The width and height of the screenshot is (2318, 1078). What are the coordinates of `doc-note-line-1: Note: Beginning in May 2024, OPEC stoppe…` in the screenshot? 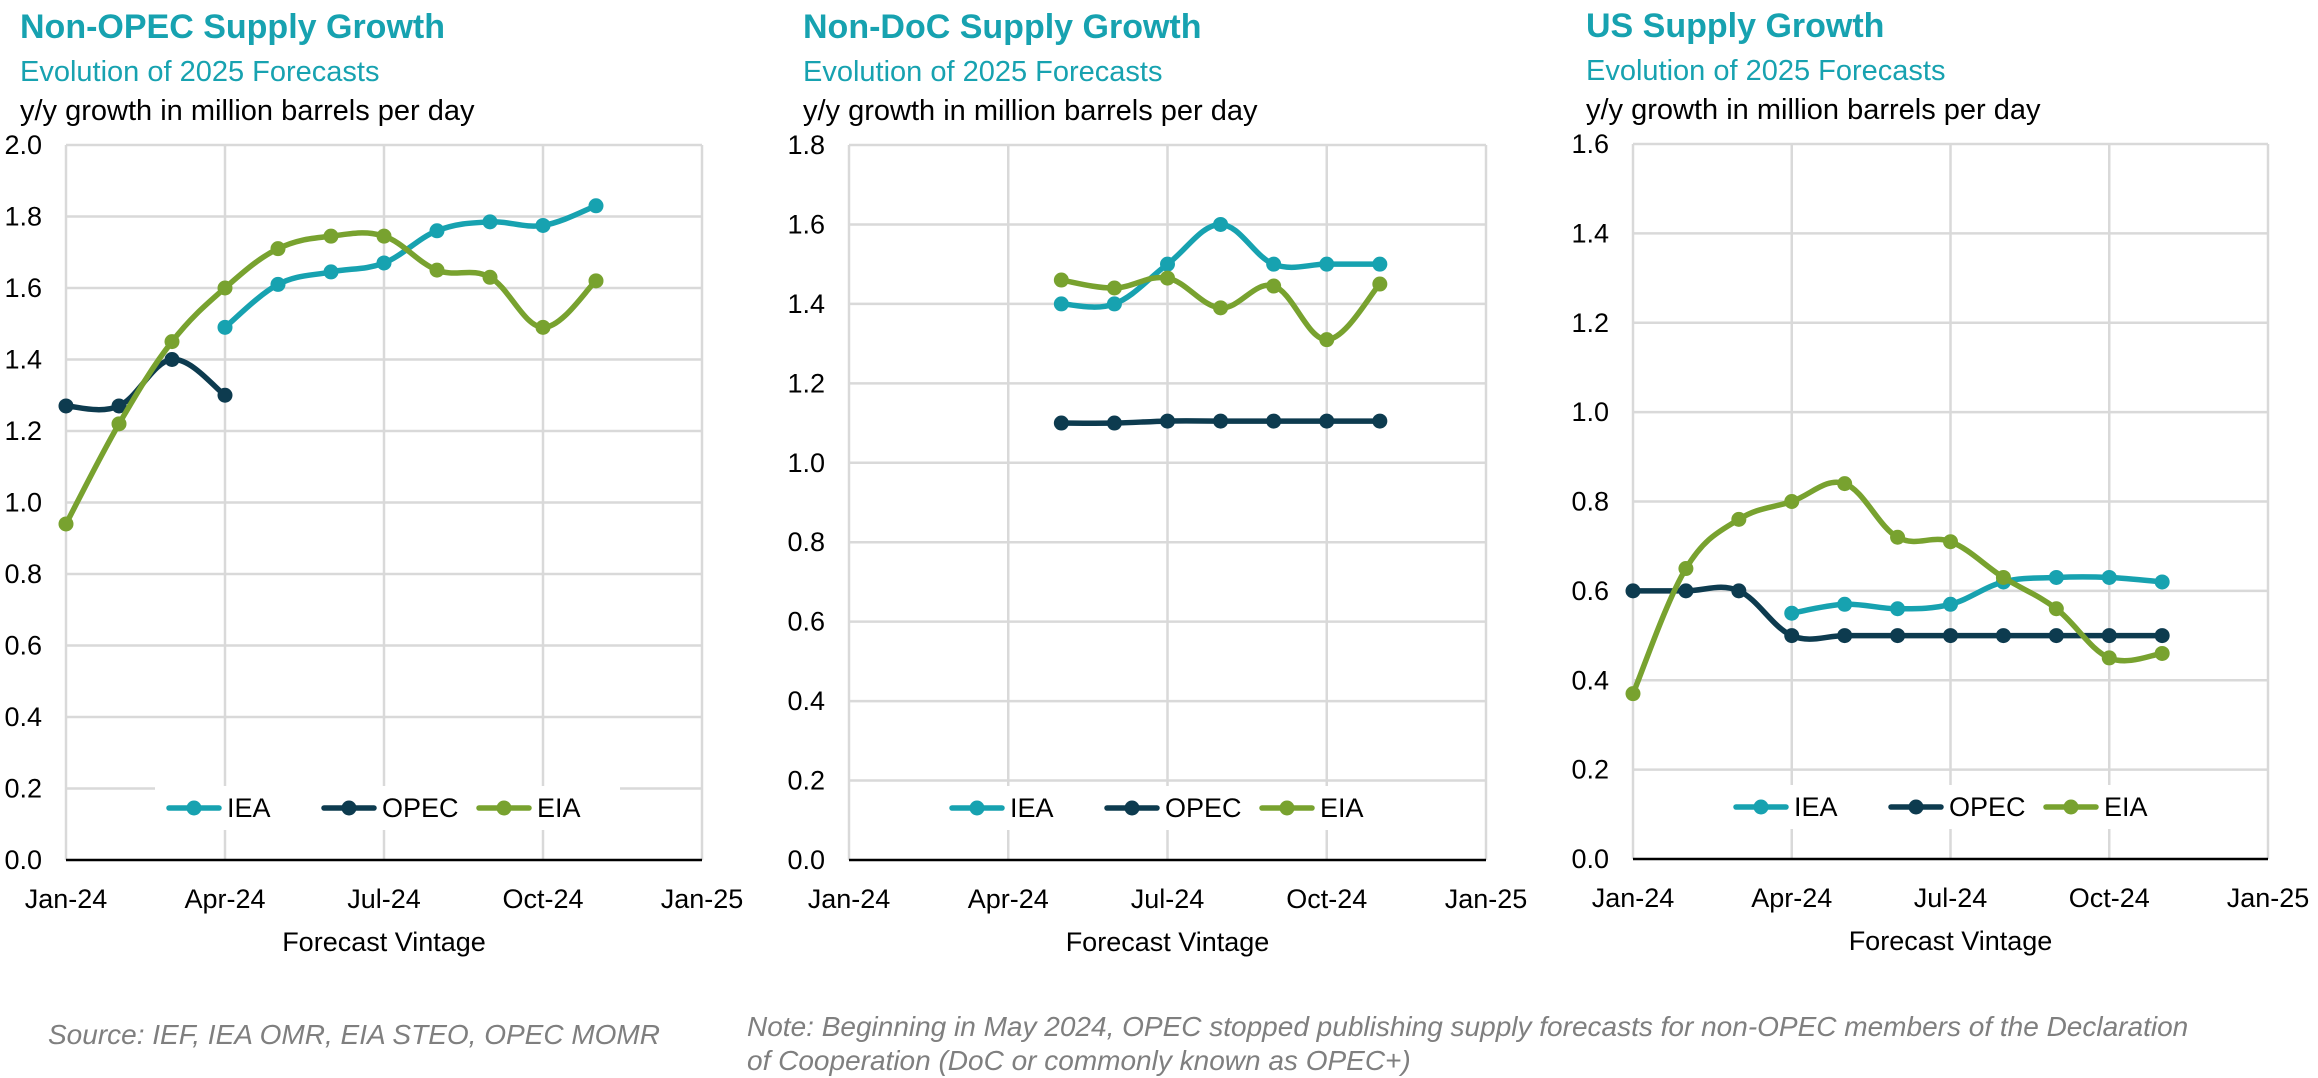 It's located at (1468, 1026).